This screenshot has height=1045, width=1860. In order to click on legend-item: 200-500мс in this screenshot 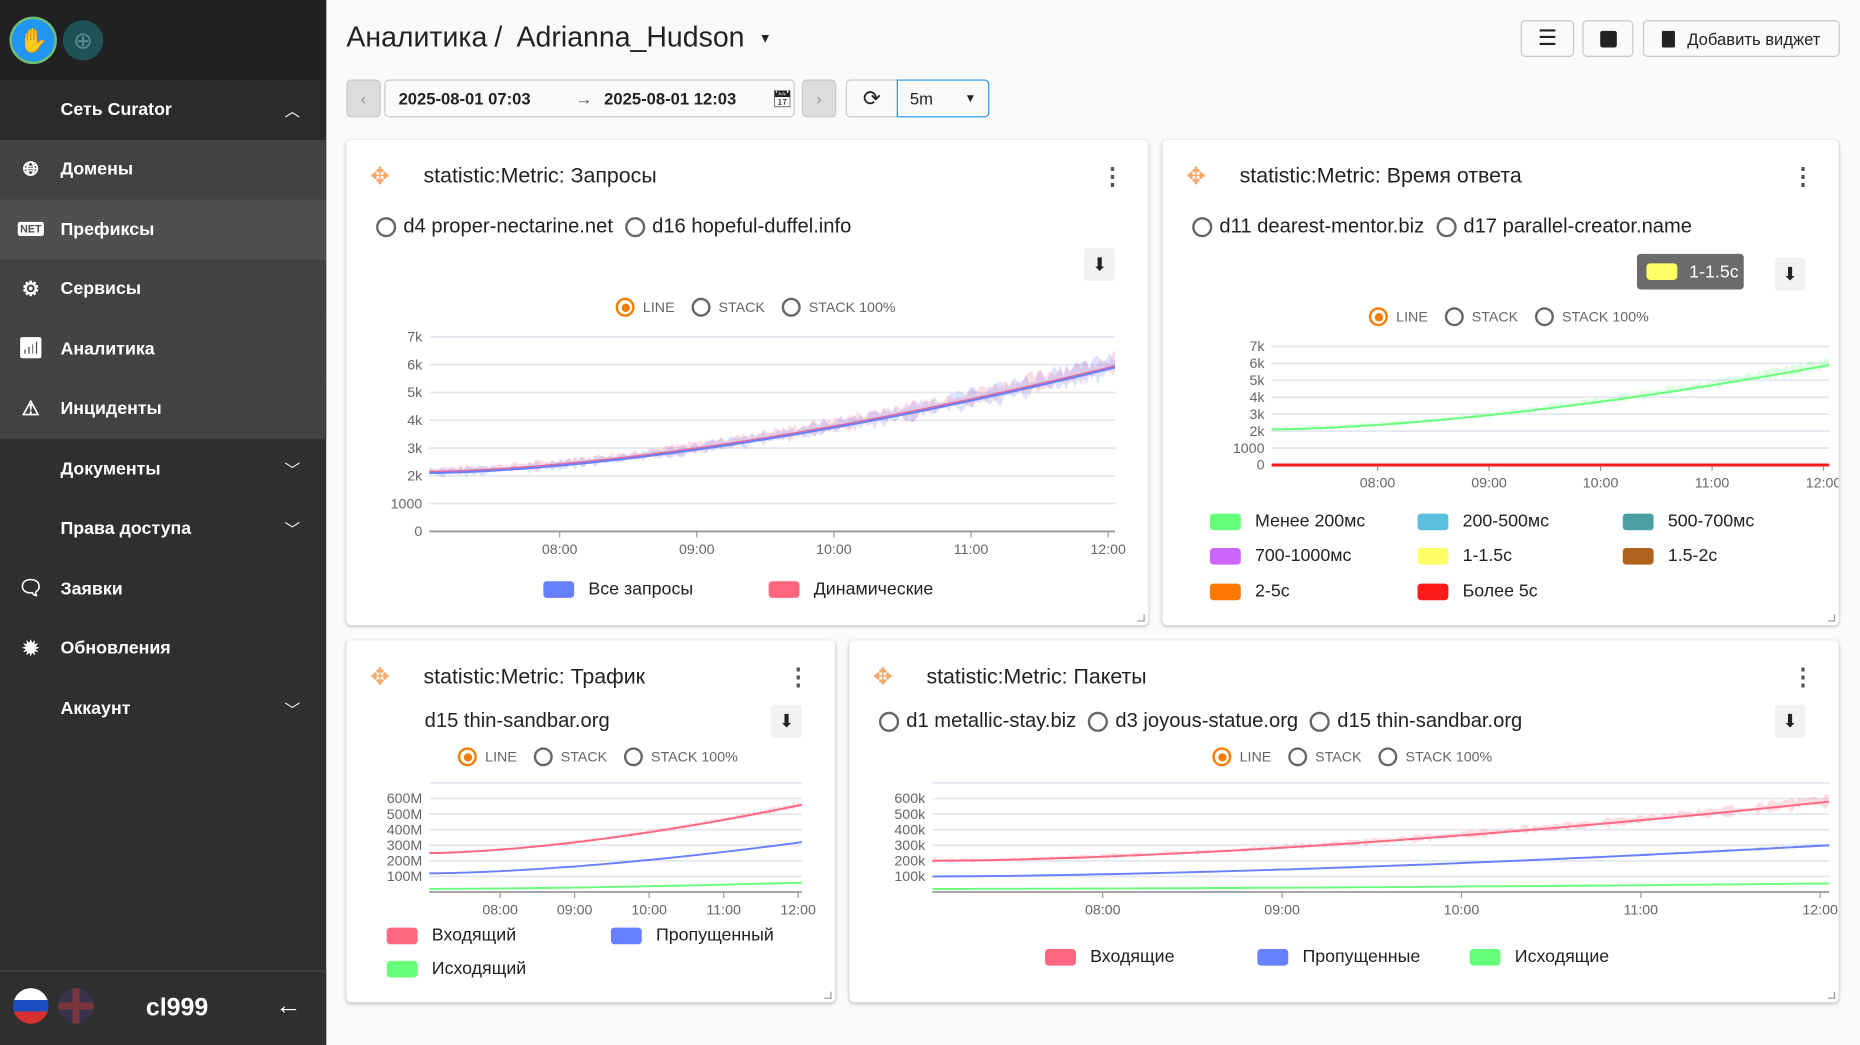, I will do `click(1483, 521)`.